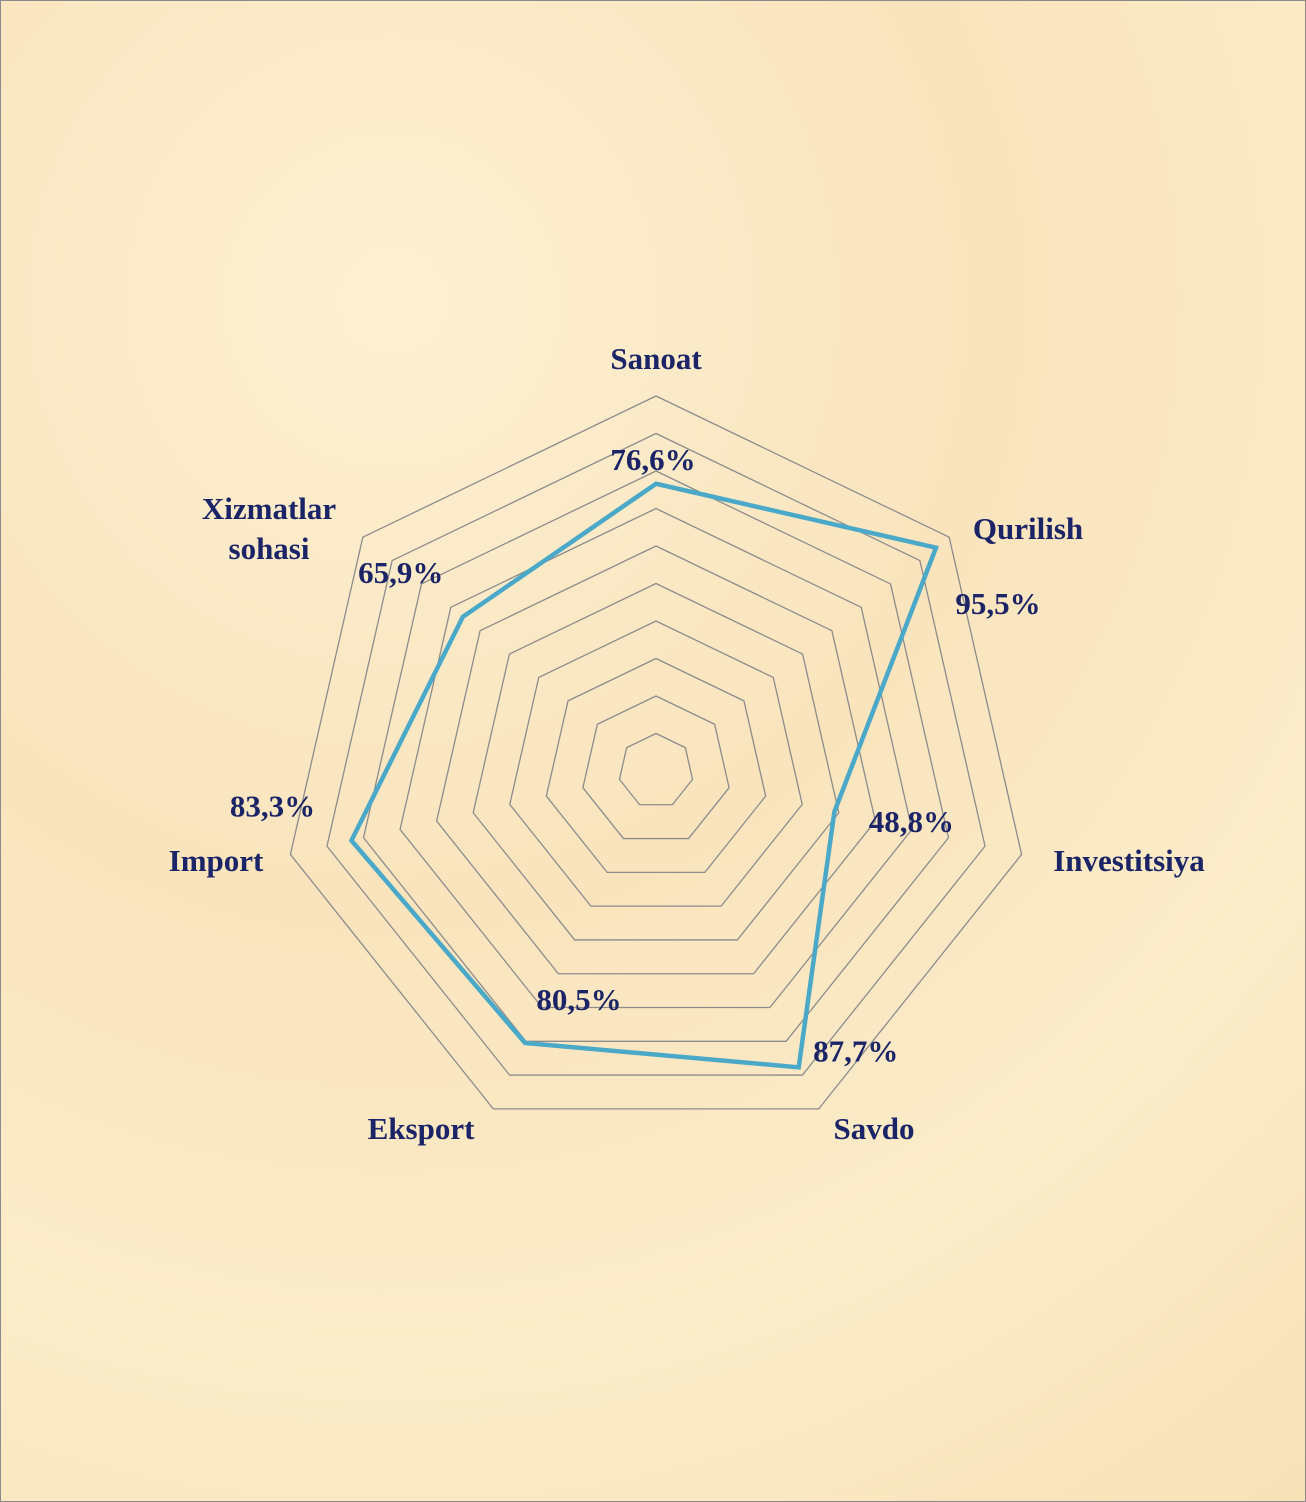 Image resolution: width=1306 pixels, height=1502 pixels. I want to click on category-label: Savdo, so click(874, 1128).